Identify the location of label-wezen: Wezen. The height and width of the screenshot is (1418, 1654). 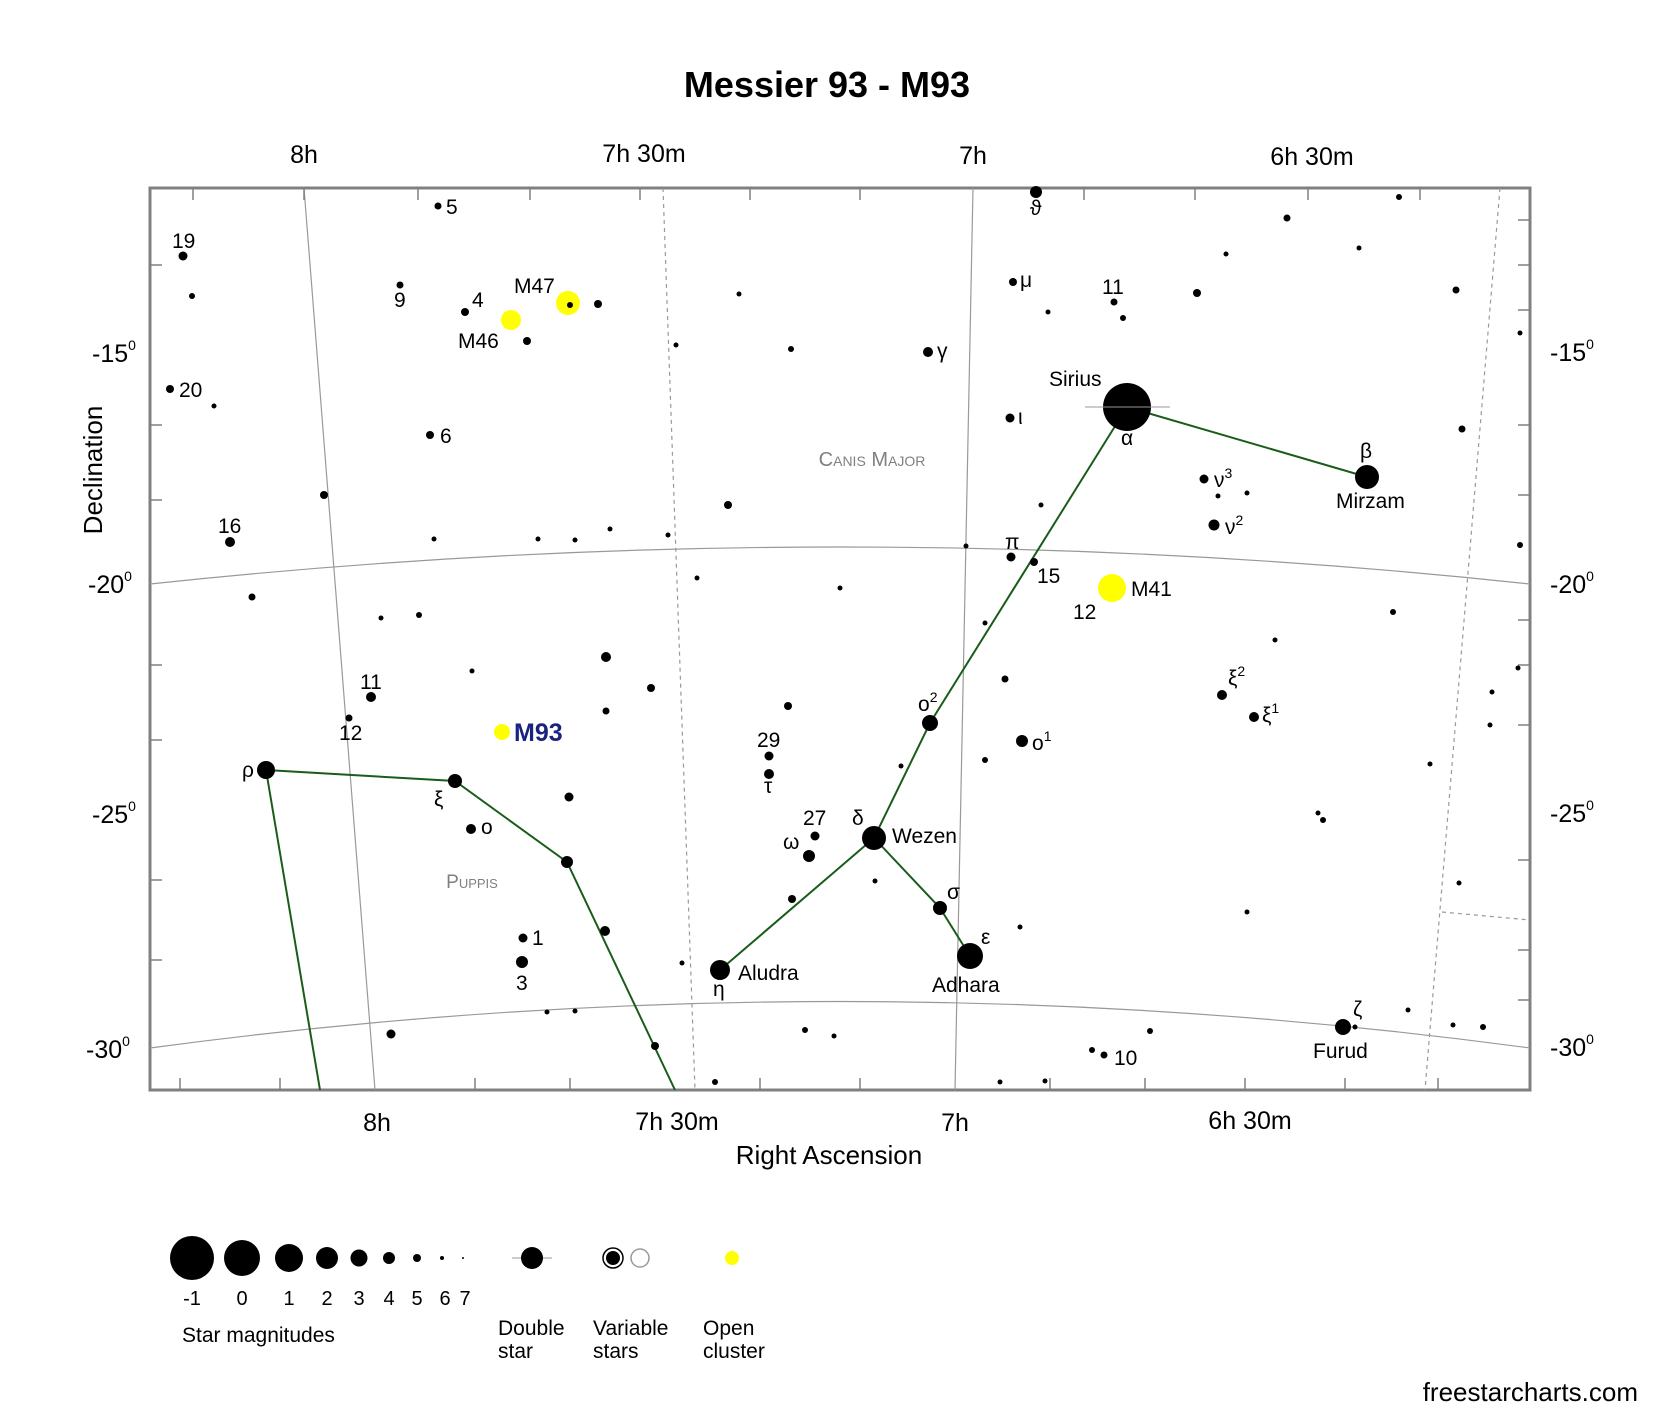
(924, 836).